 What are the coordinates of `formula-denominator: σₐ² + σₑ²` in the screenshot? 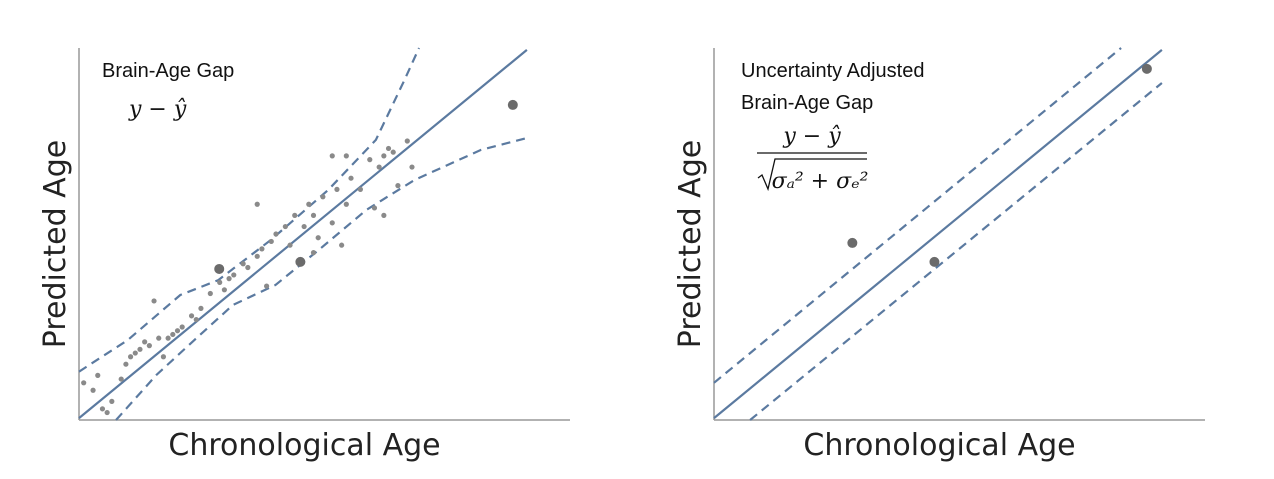 It's located at (820, 181).